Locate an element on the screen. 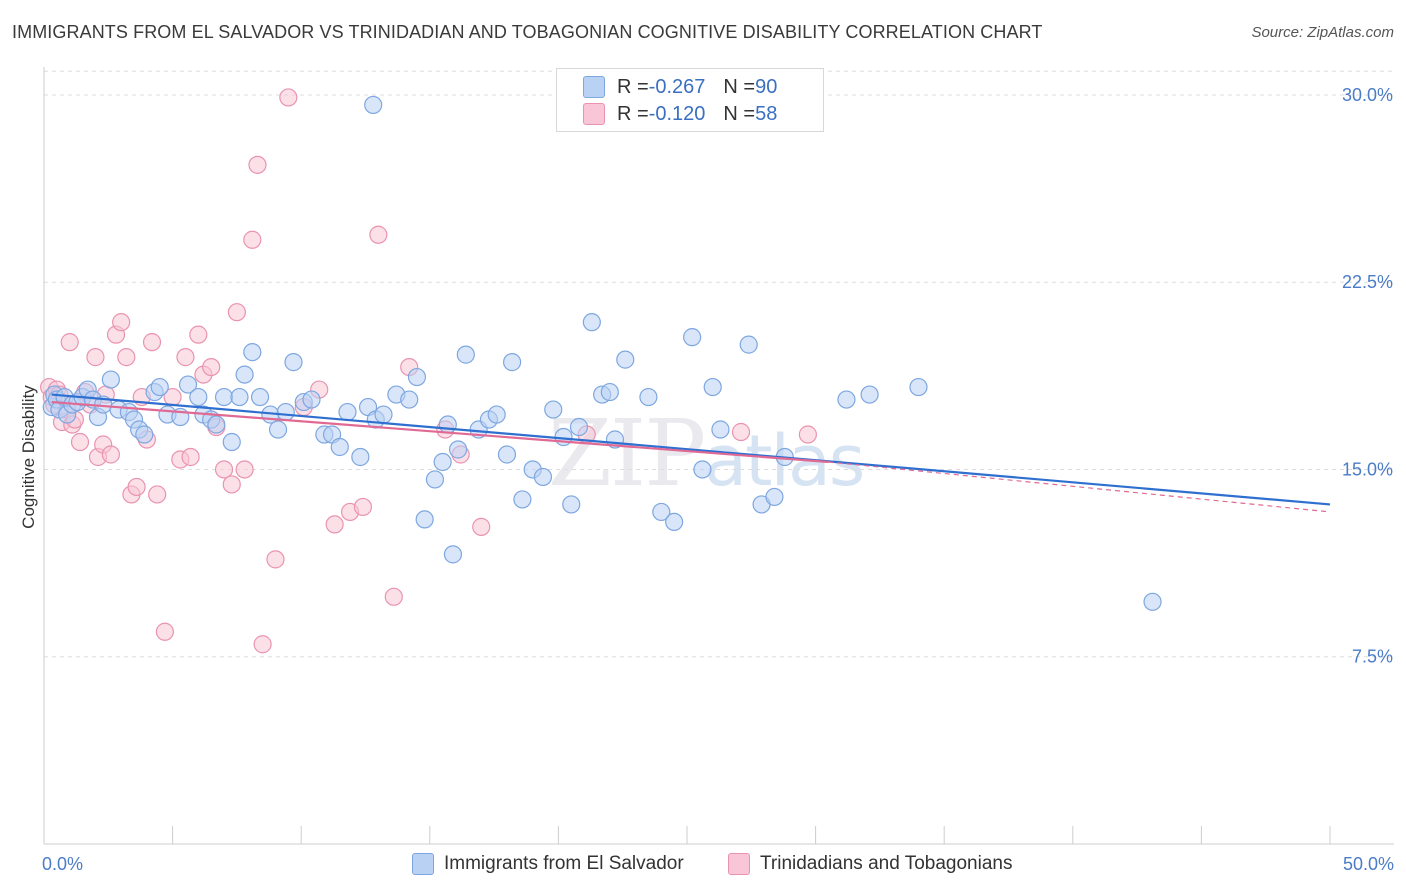  trinidadians-trend-line is located at coordinates (440, 432).